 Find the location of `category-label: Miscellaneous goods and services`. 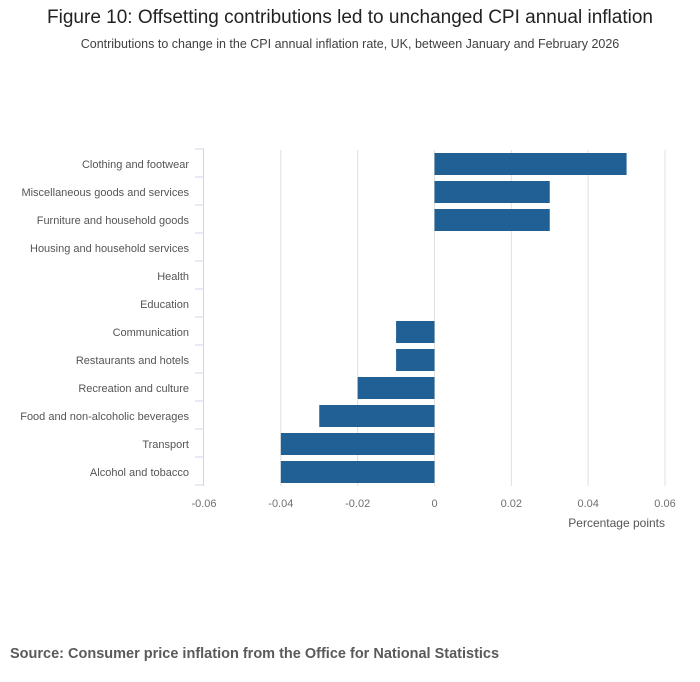

category-label: Miscellaneous goods and services is located at coordinates (105, 193).